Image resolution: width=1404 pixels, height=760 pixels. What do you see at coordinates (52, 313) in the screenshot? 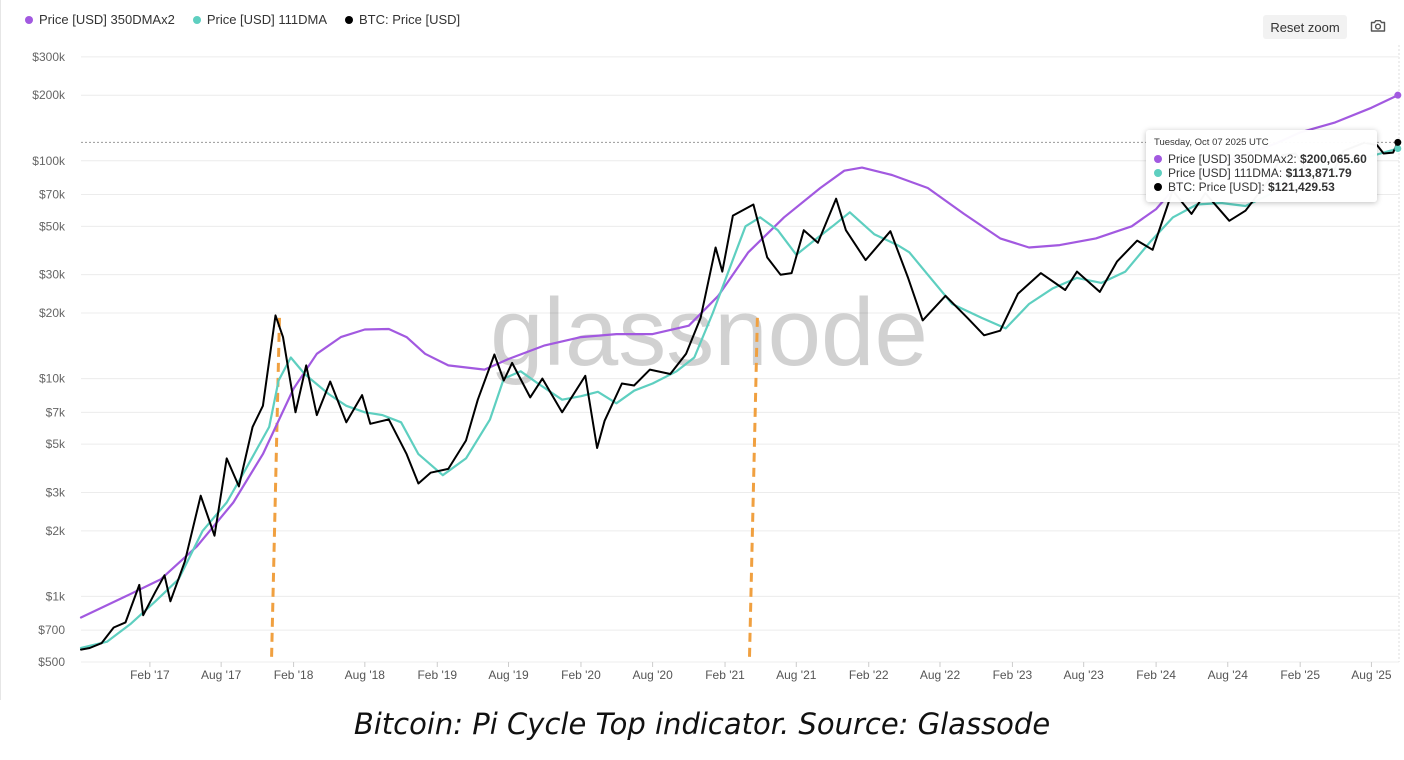
I see `y-tick-label: $20k` at bounding box center [52, 313].